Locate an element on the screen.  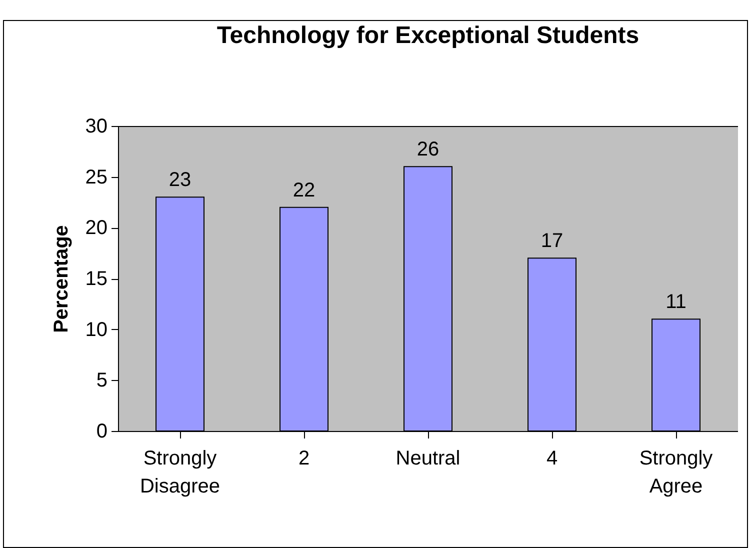
y-tick-label: 25 is located at coordinates (96, 177).